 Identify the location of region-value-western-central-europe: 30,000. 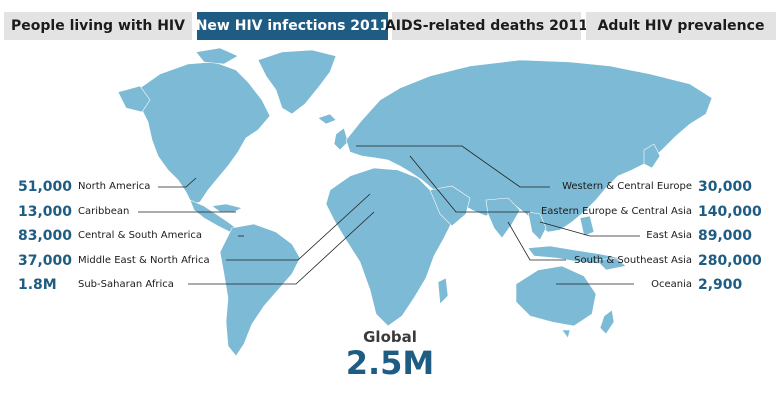
(725, 187).